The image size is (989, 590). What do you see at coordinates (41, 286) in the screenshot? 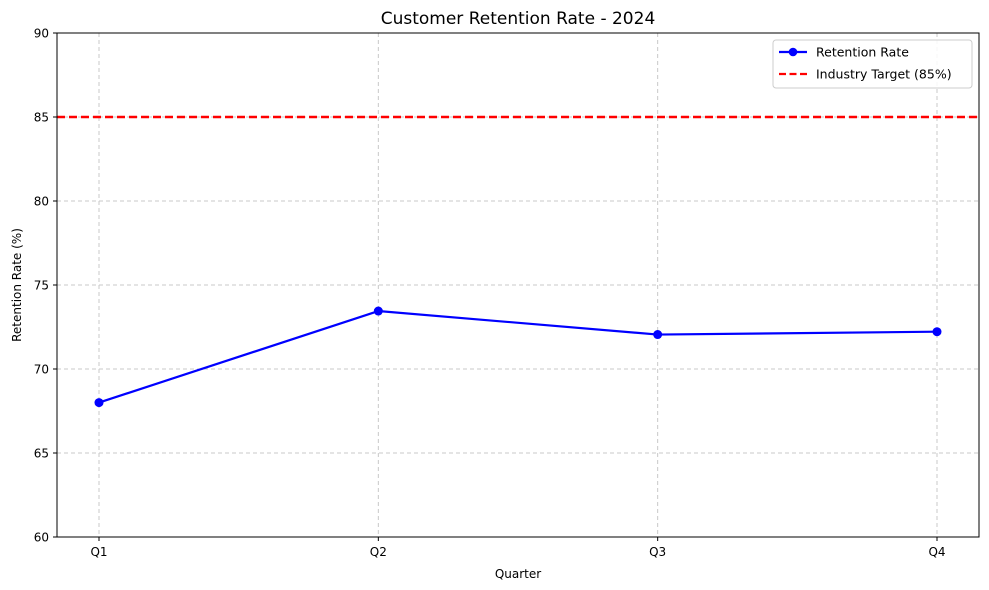
I see `y-tick-label: 75` at bounding box center [41, 286].